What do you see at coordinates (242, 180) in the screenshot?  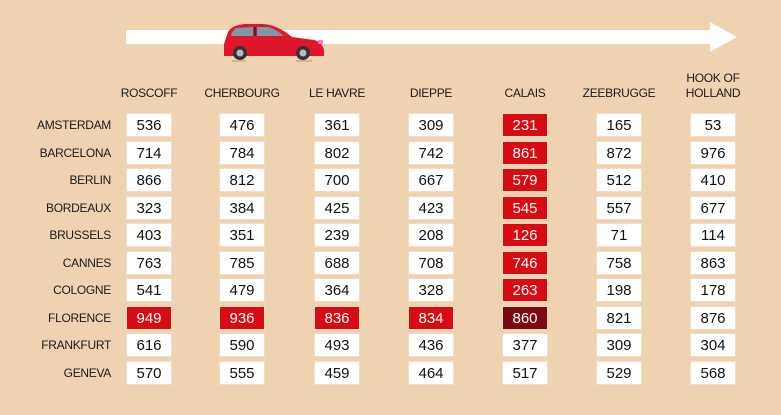 I see `distance-cell: 812` at bounding box center [242, 180].